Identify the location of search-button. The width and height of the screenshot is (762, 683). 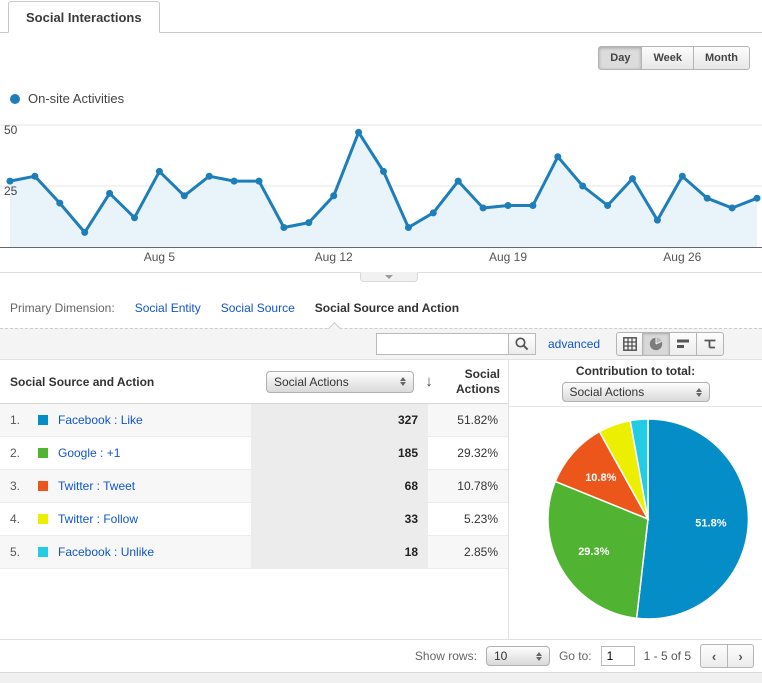
(522, 344).